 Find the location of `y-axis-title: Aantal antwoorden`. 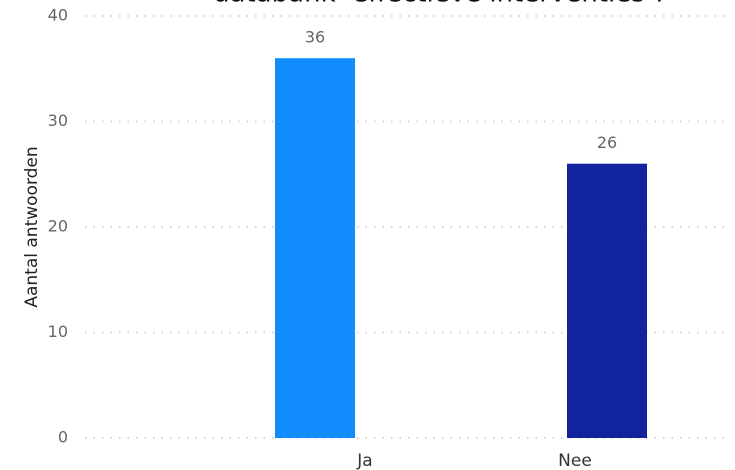

y-axis-title: Aantal antwoorden is located at coordinates (32, 226).